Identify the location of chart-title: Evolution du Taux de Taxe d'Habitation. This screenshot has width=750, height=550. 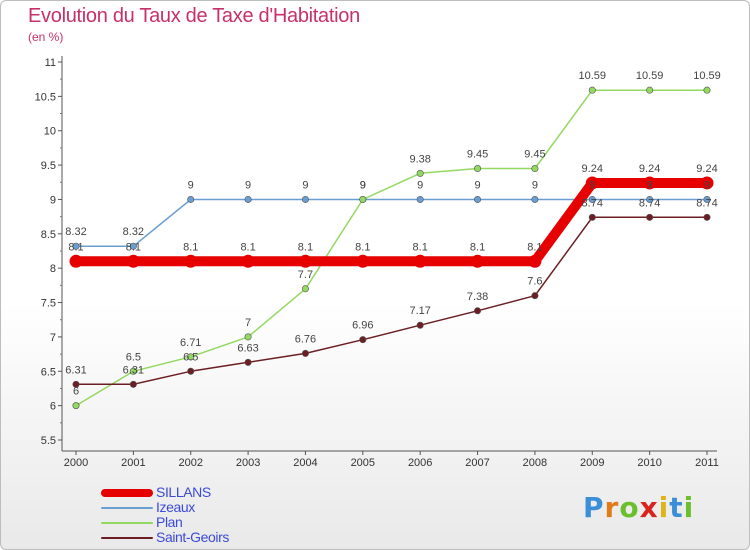
(194, 16).